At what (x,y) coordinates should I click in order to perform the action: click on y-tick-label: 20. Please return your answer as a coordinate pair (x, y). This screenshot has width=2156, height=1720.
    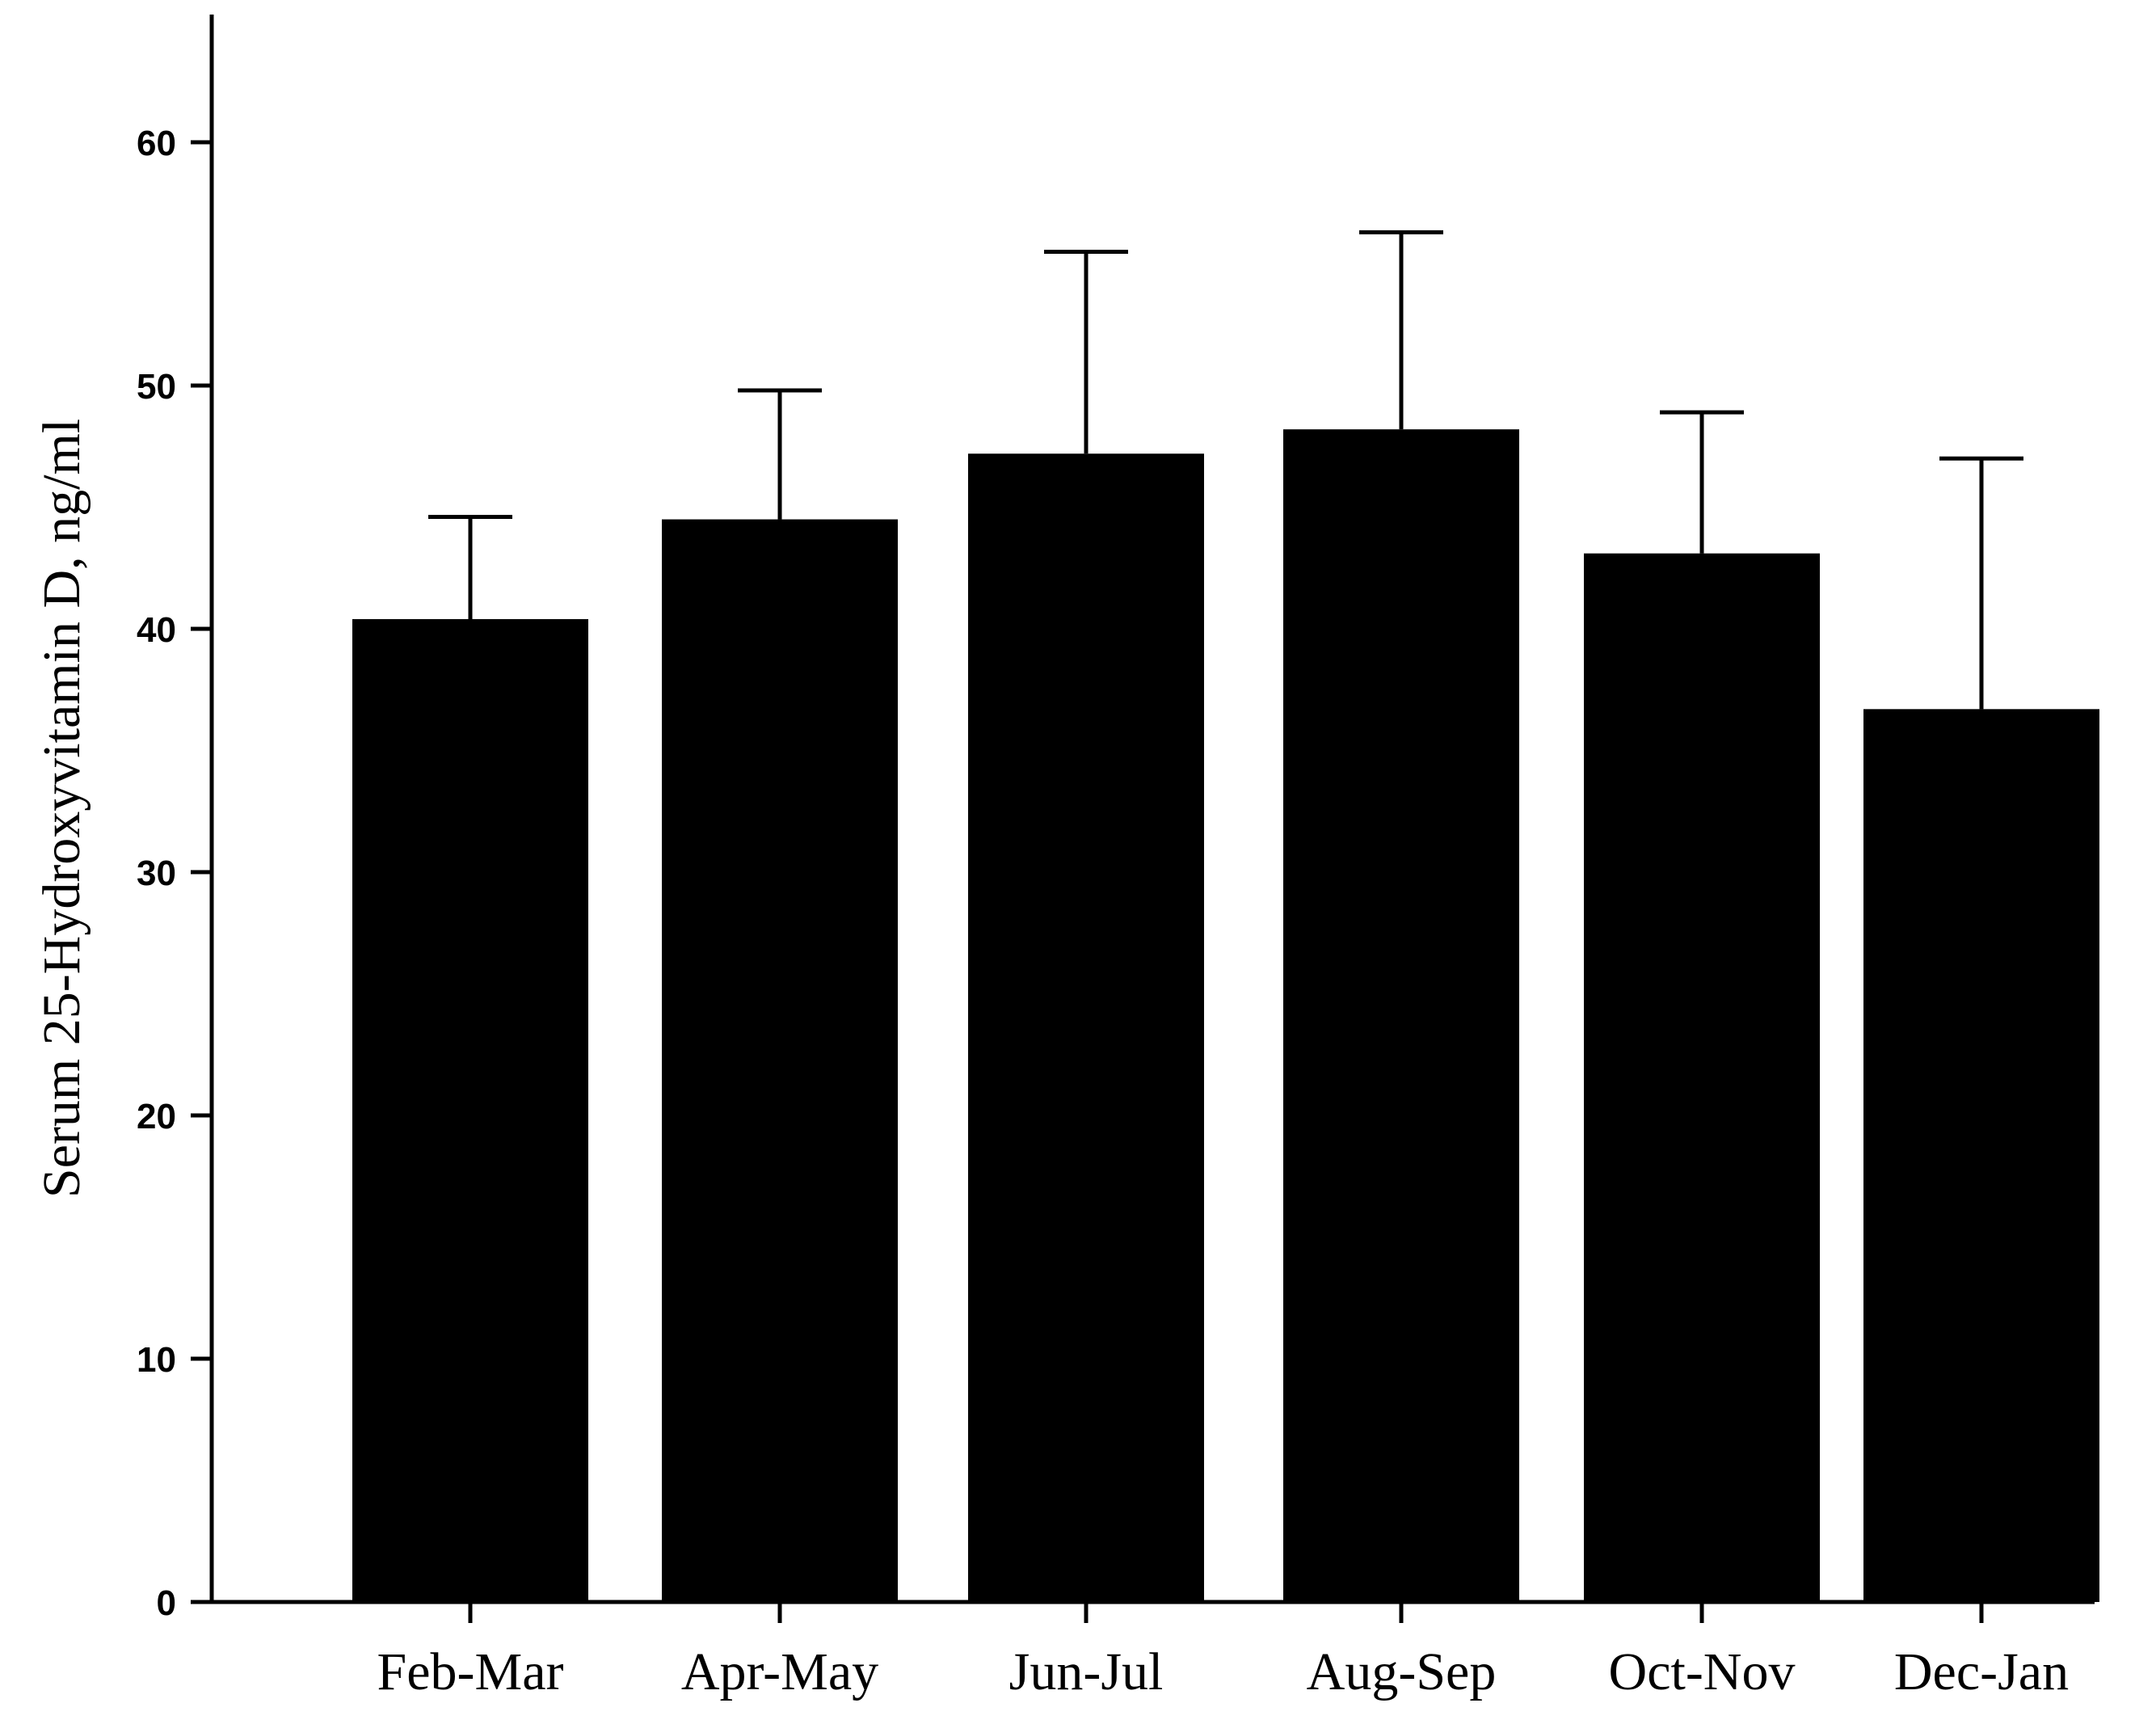
    Looking at the image, I should click on (156, 1116).